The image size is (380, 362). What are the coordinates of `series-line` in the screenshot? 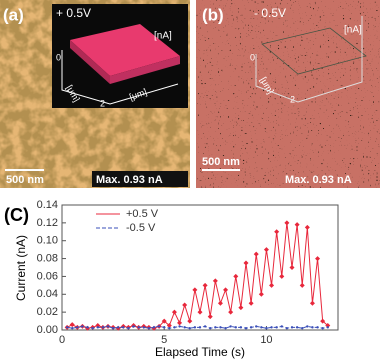 It's located at (197, 327).